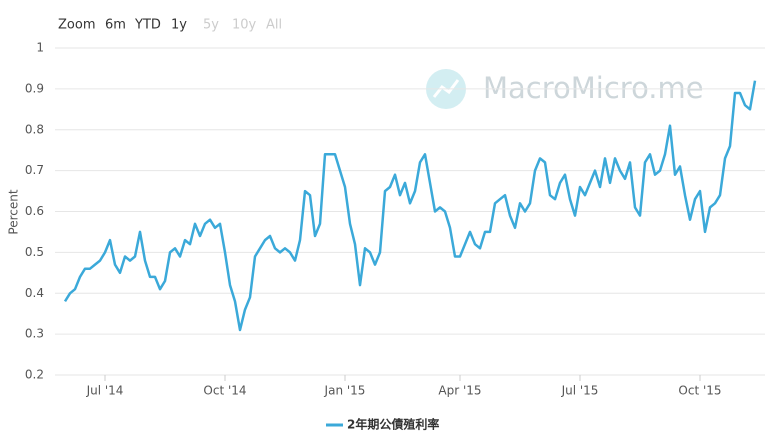 Image resolution: width=768 pixels, height=437 pixels. I want to click on watermark: MacroMicro.me, so click(593, 88).